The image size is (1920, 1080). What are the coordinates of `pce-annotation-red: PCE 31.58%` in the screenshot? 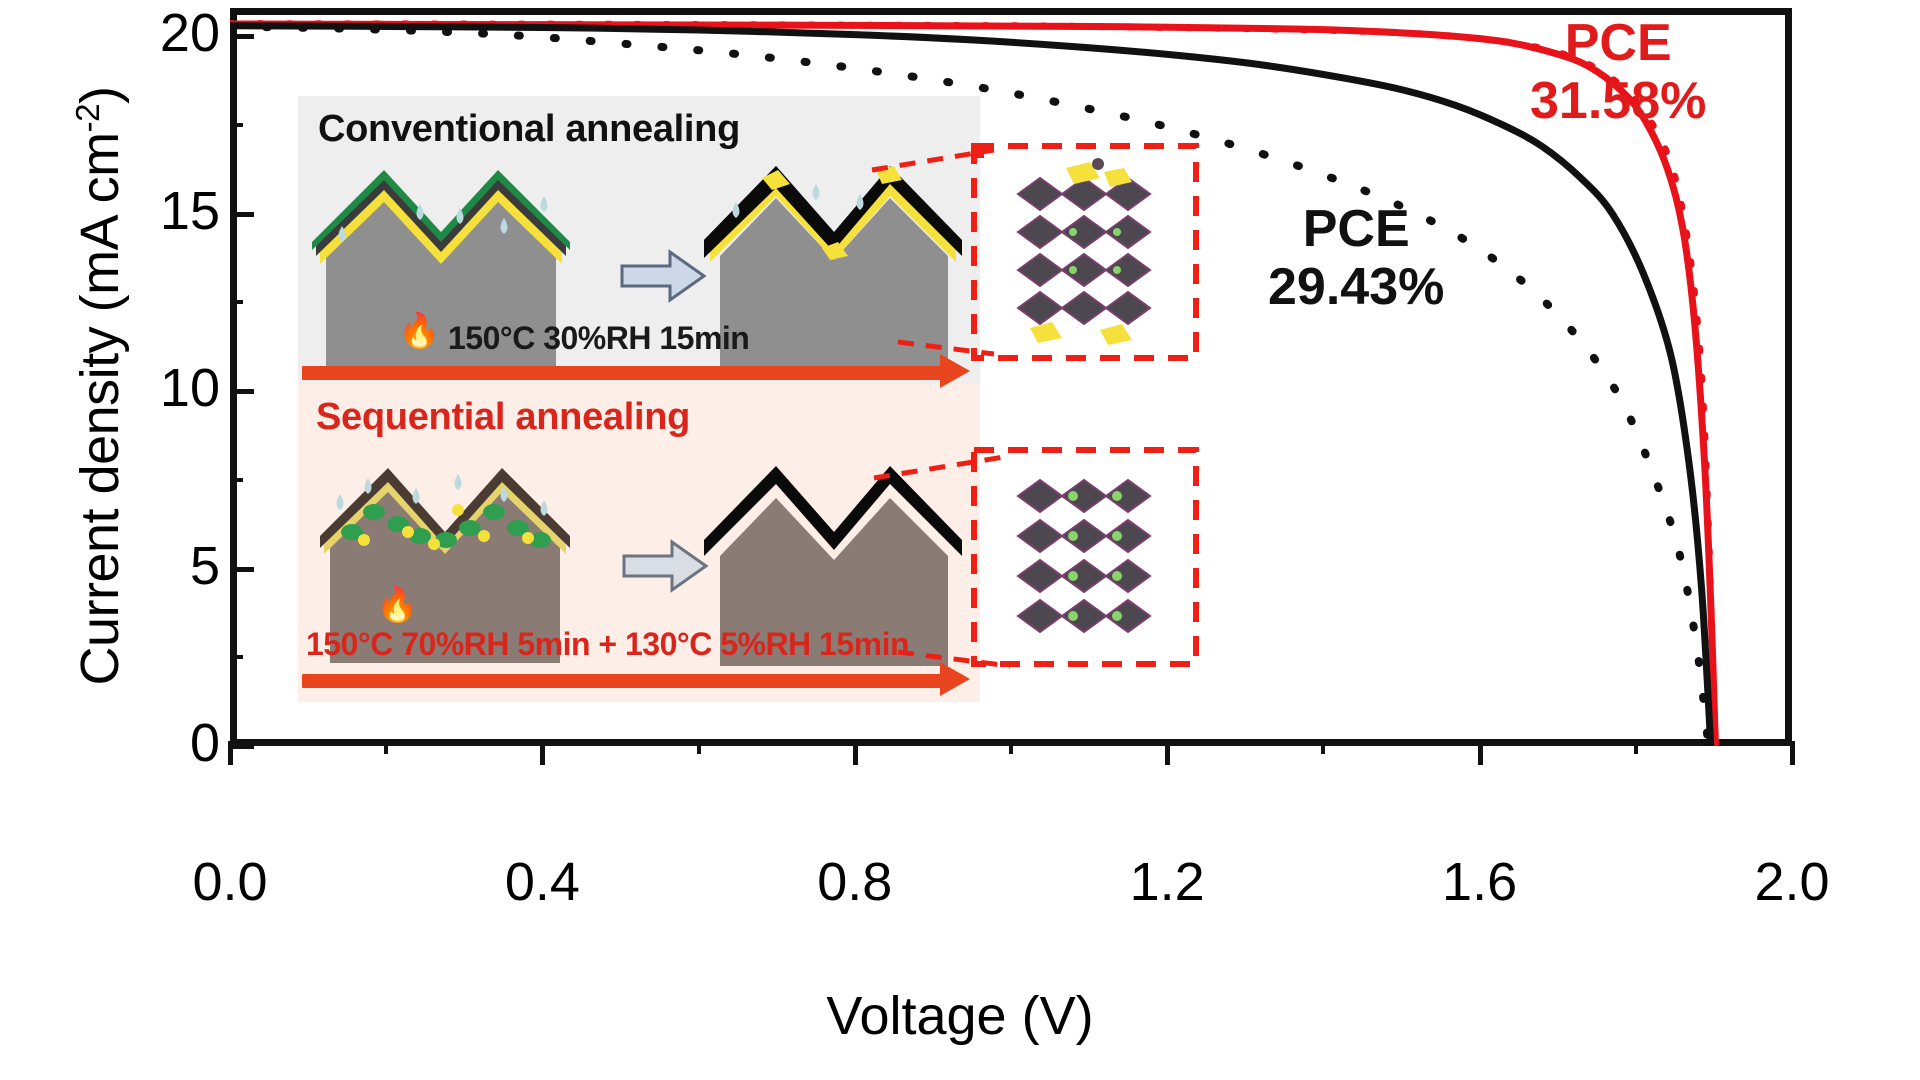 It's located at (1618, 72).